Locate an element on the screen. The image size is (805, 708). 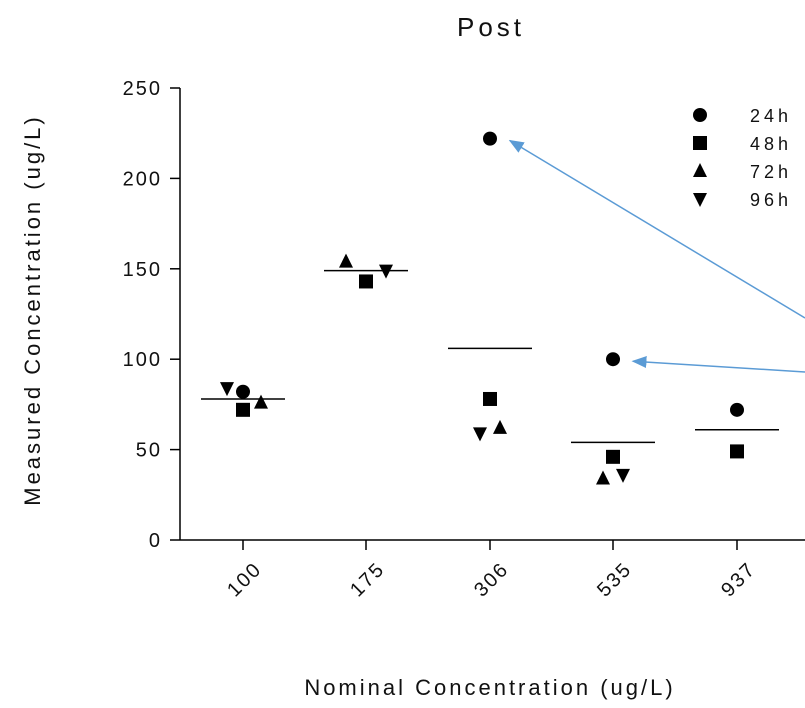
chart-title: Post is located at coordinates (491, 27).